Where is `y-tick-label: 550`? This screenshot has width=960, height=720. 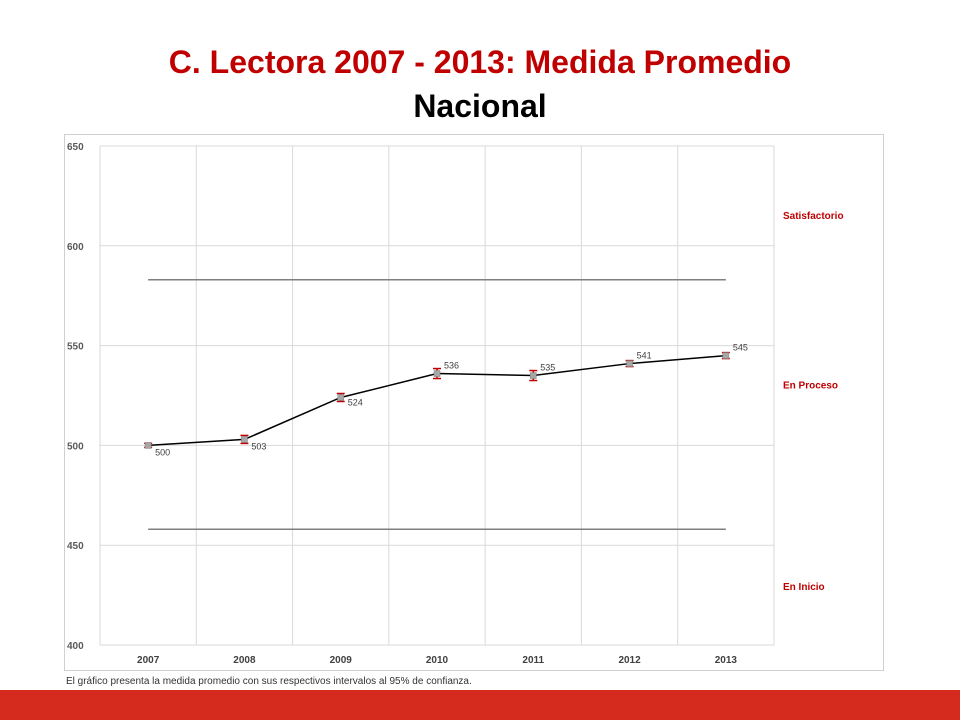
y-tick-label: 550 is located at coordinates (75, 347).